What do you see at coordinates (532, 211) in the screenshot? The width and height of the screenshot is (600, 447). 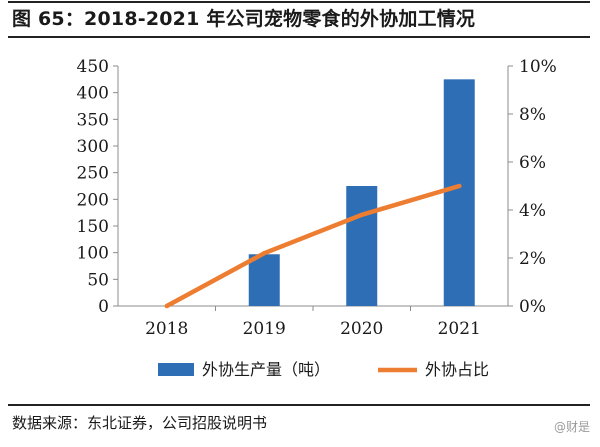 I see `y-right-tick-label: 4%` at bounding box center [532, 211].